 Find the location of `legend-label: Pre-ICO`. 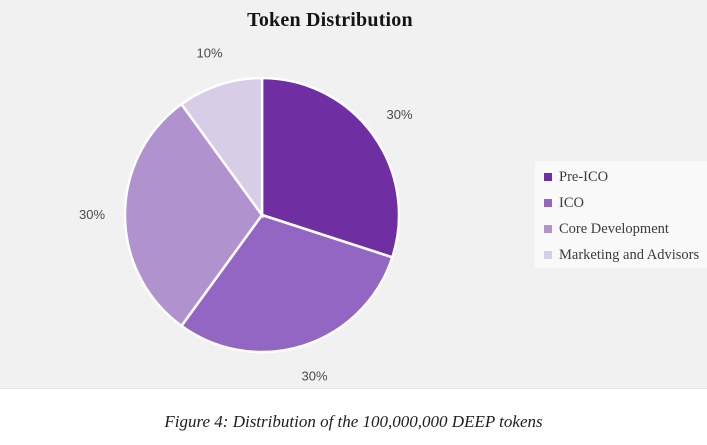

legend-label: Pre-ICO is located at coordinates (584, 176).